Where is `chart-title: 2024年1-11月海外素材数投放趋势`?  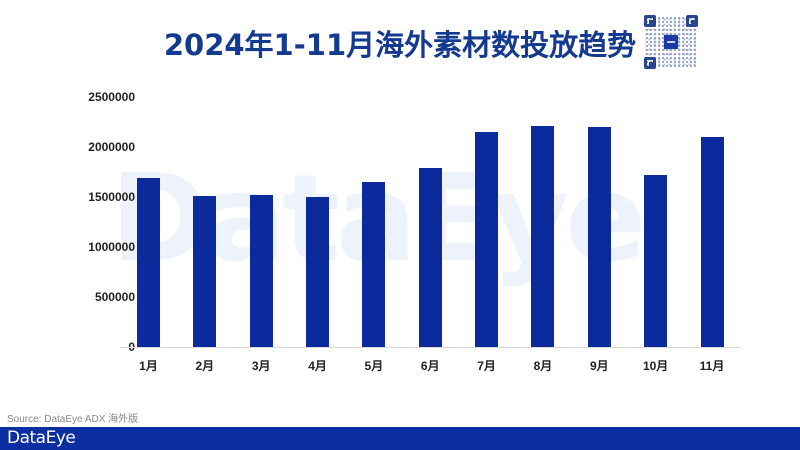 chart-title: 2024年1-11月海外素材数投放趋势 is located at coordinates (400, 45).